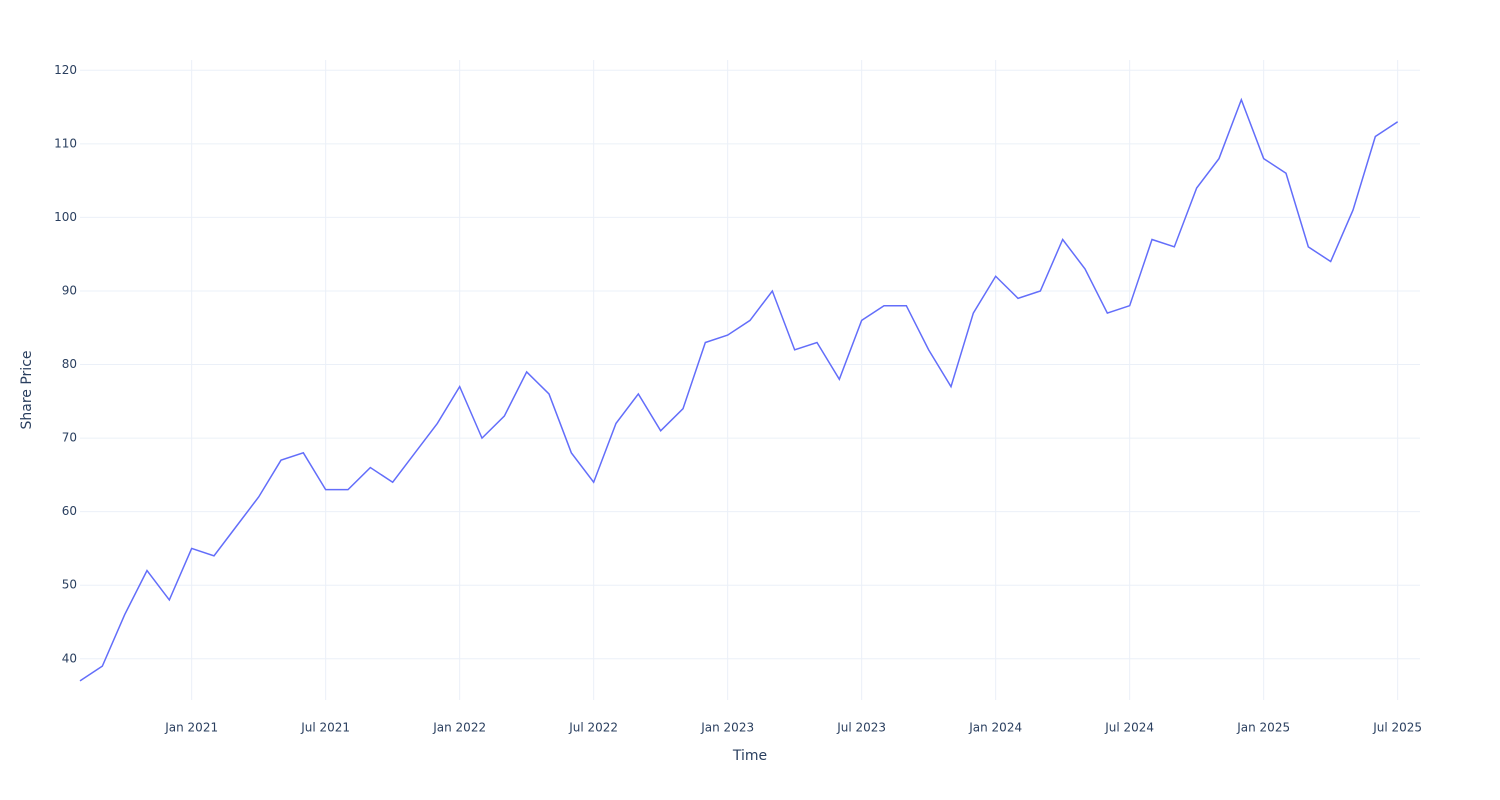 This screenshot has height=800, width=1500. I want to click on y-tick-label: 60, so click(69, 511).